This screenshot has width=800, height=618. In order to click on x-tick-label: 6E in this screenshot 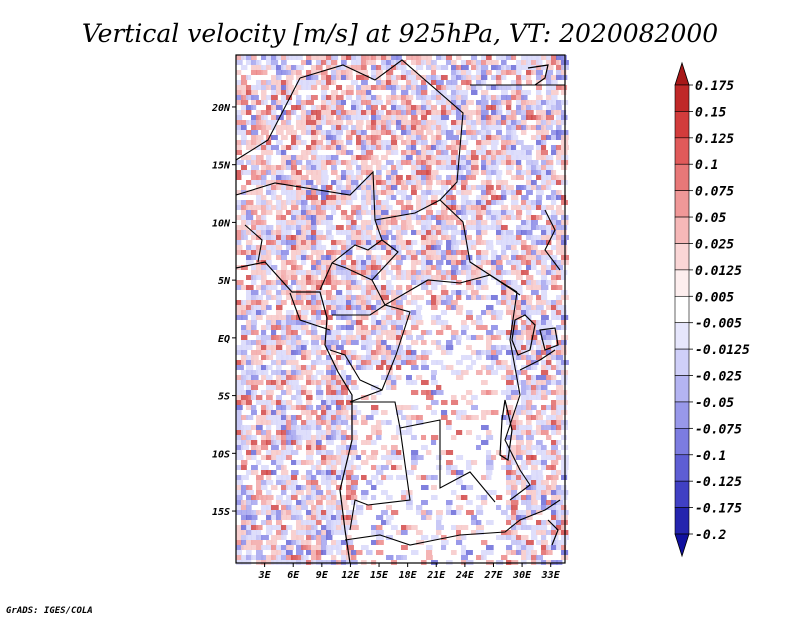, I will do `click(293, 575)`.